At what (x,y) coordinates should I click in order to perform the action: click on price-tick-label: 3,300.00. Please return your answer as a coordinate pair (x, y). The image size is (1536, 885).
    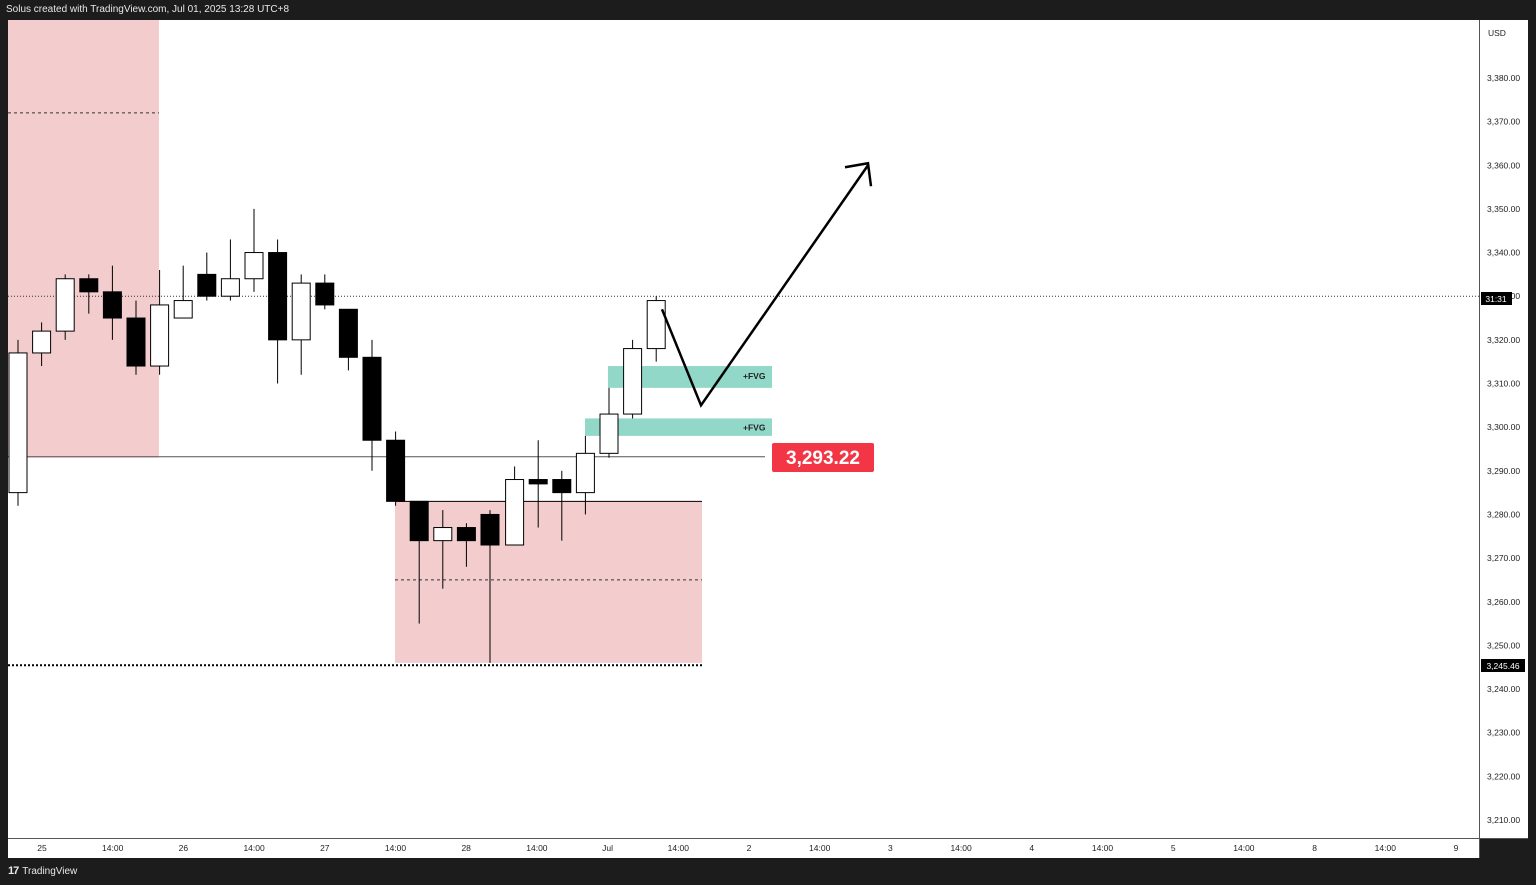
    Looking at the image, I should click on (1503, 427).